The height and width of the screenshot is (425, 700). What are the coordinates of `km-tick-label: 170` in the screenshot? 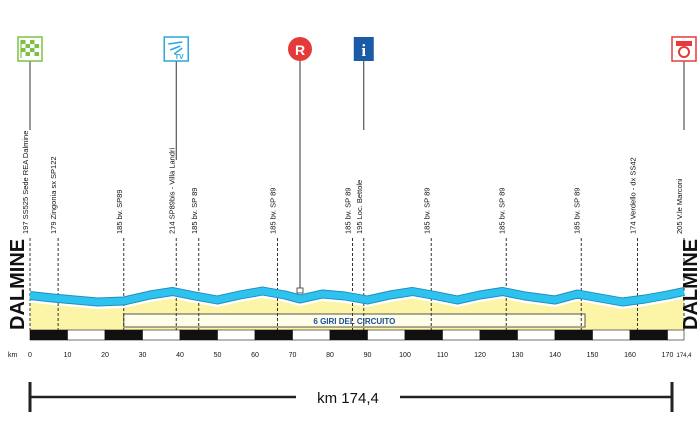 It's located at (668, 355).